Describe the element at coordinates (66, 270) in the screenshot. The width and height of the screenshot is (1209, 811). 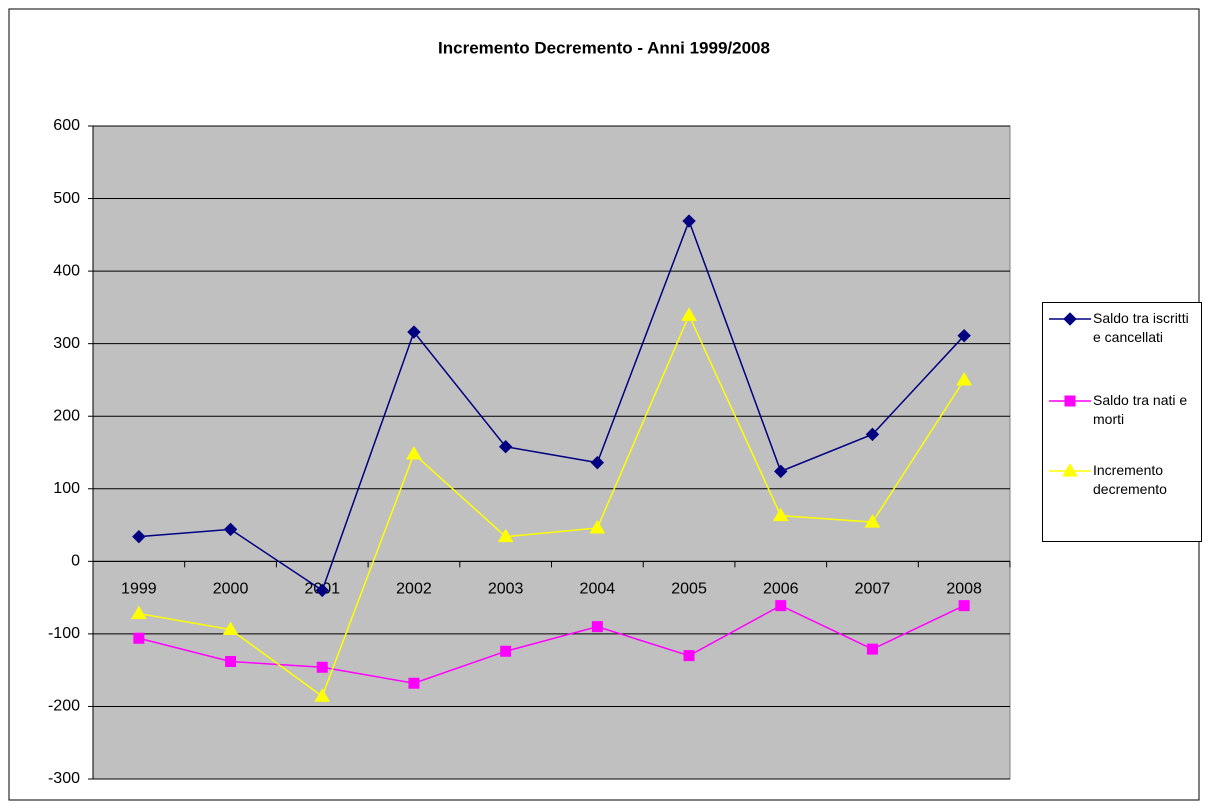
I see `y-tick-label: 400` at that location.